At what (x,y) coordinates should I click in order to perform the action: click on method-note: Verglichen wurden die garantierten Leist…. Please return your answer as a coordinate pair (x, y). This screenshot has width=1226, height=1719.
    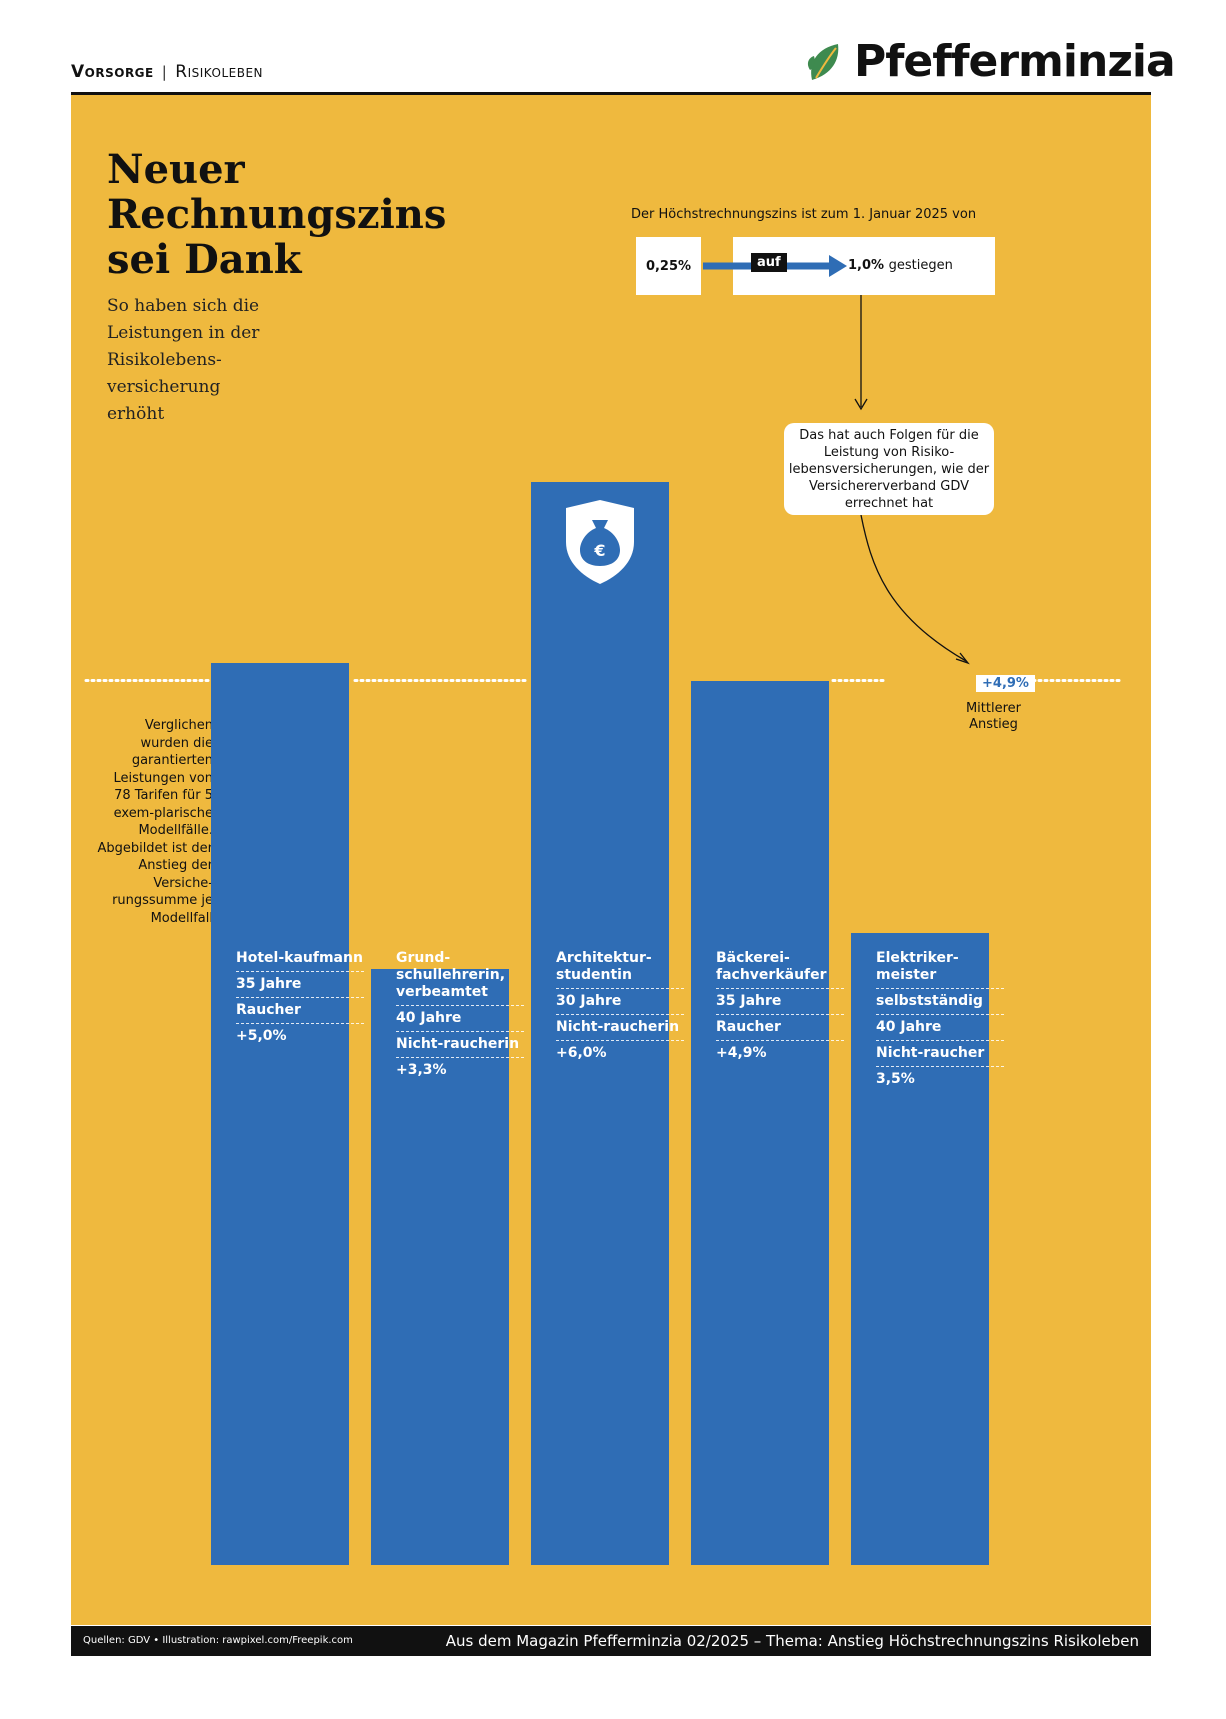
    Looking at the image, I should click on (155, 822).